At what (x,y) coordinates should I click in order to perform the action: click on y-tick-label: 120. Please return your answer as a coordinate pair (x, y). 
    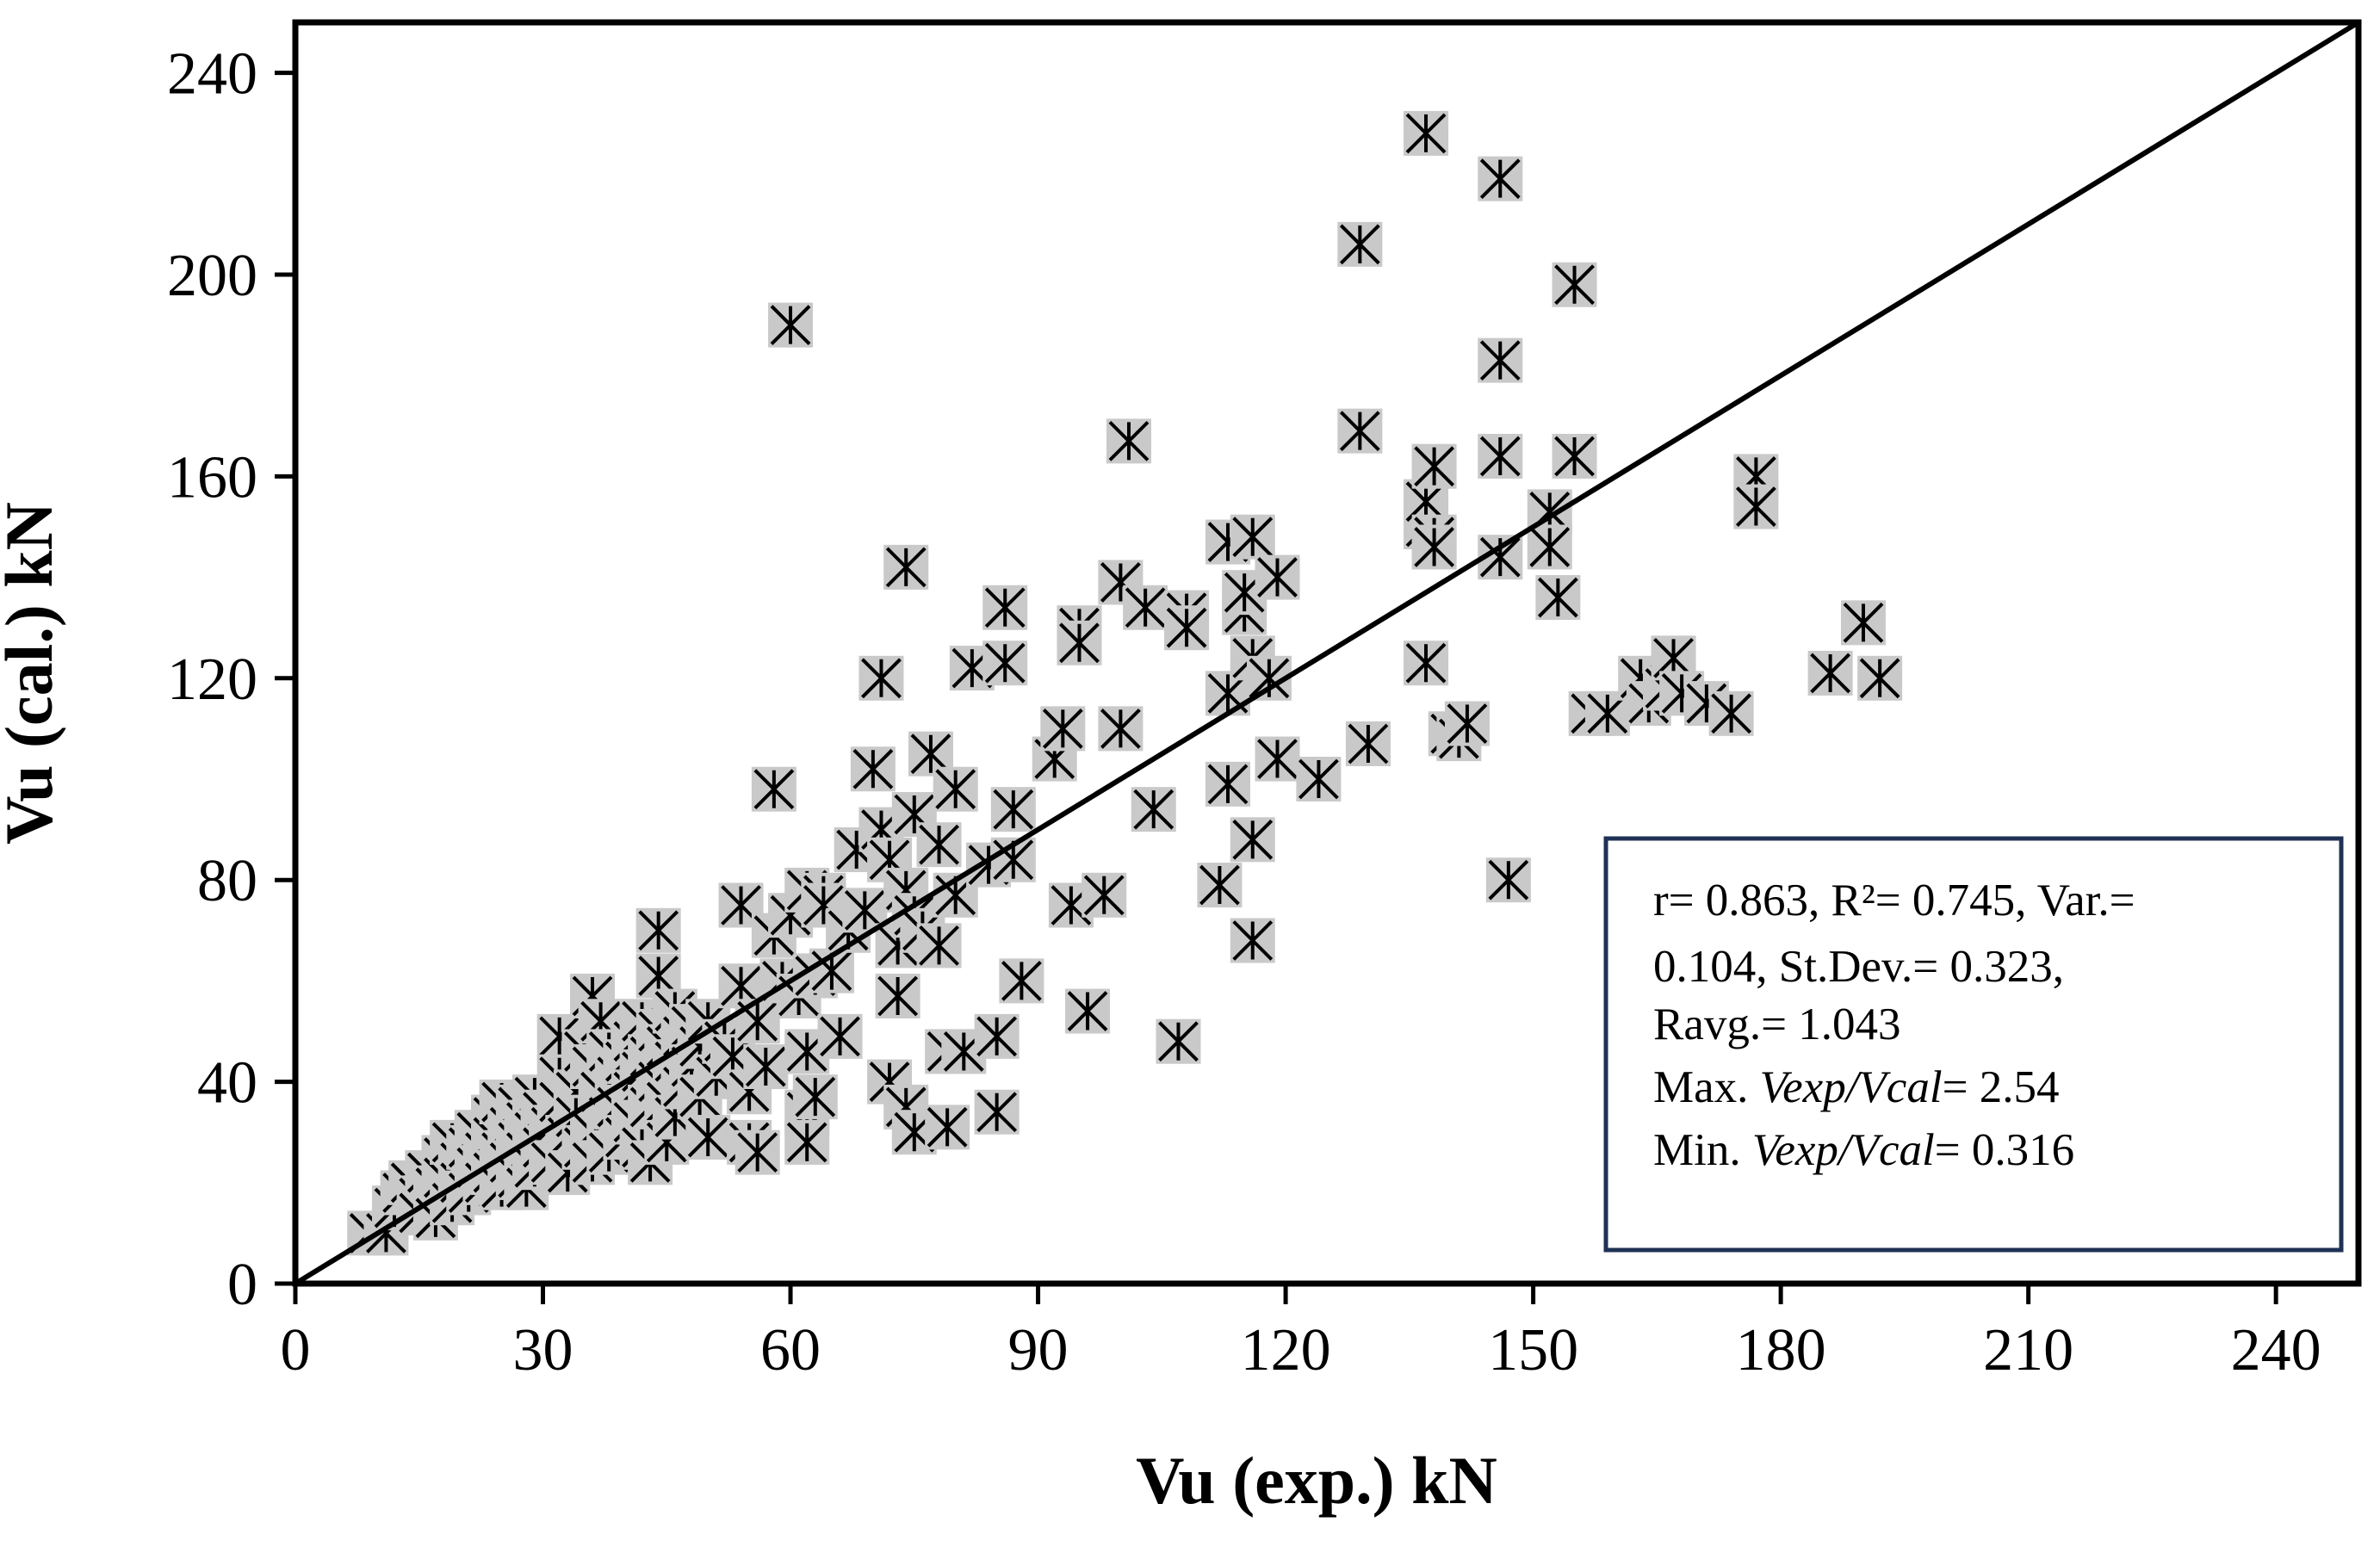
    Looking at the image, I should click on (212, 680).